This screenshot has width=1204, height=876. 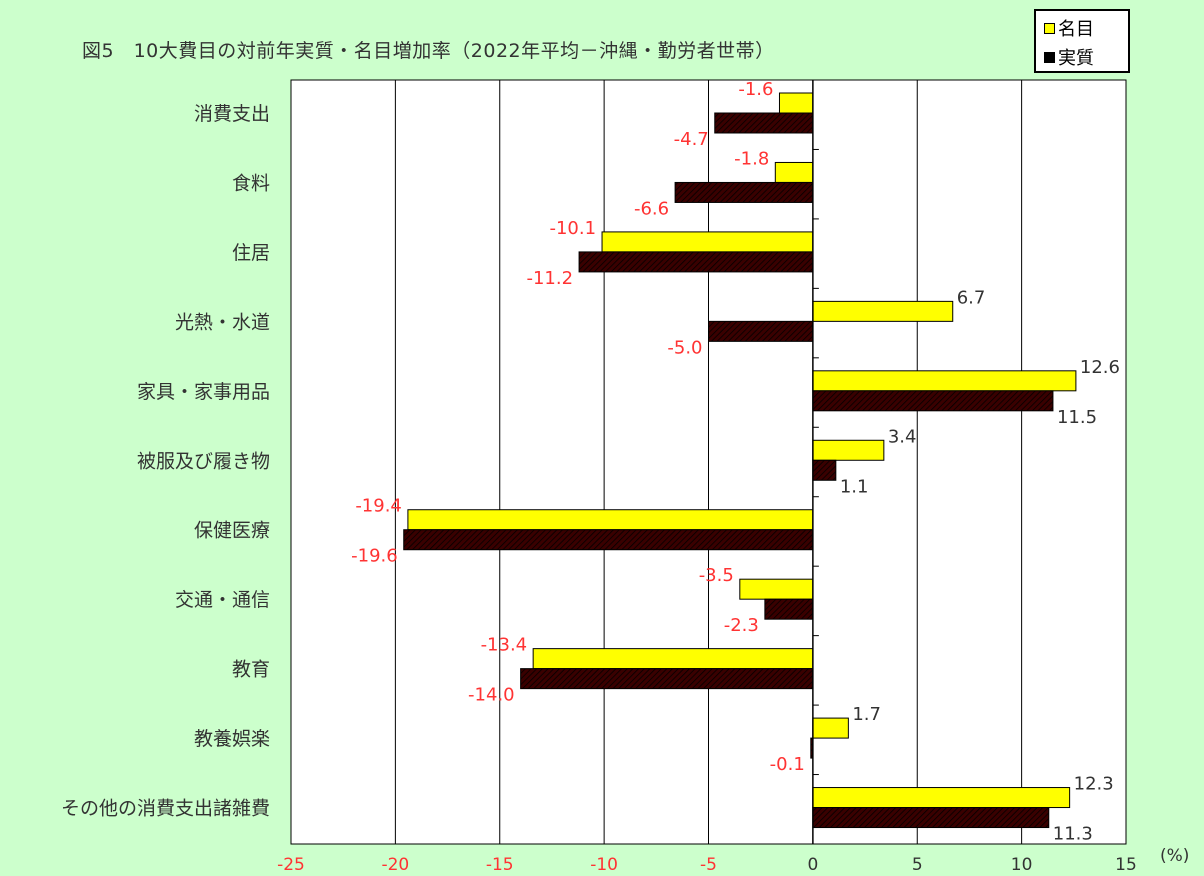 What do you see at coordinates (378, 506) in the screenshot?
I see `data-label-nominal: -19.4` at bounding box center [378, 506].